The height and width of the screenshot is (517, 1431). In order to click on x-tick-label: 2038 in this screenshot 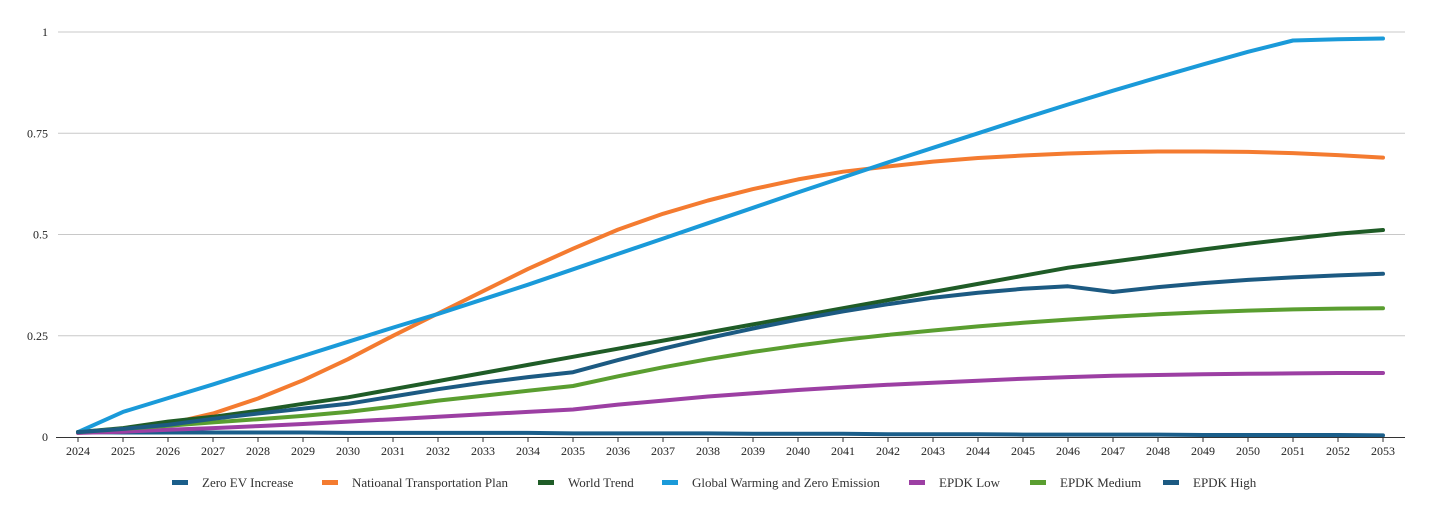, I will do `click(708, 451)`.